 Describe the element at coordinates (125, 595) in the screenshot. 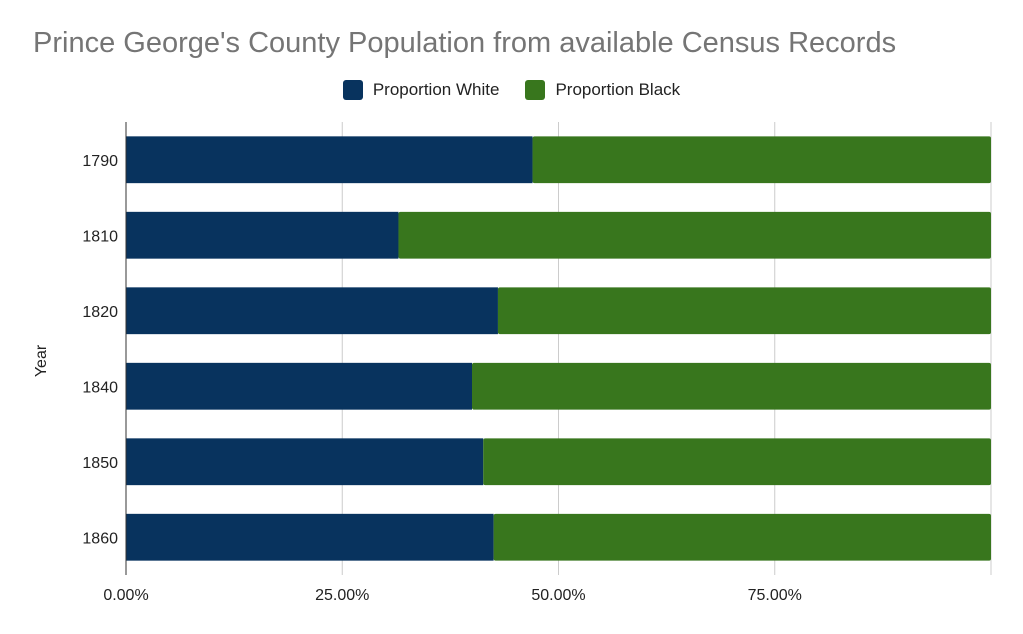

I see `x-tick-label: 0.00%` at that location.